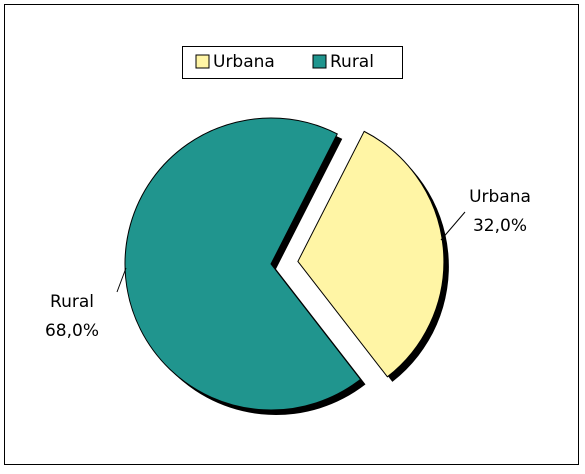 The image size is (585, 474). I want to click on data-label-value: 68,0%, so click(72, 331).